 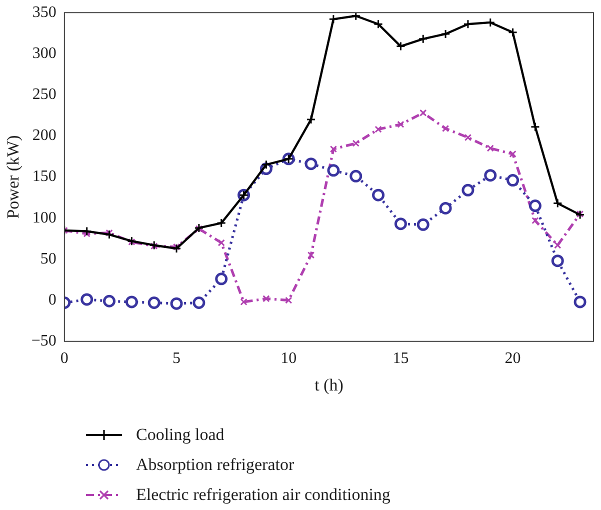 I want to click on legend-label: Absorption refrigerator, so click(x=215, y=465).